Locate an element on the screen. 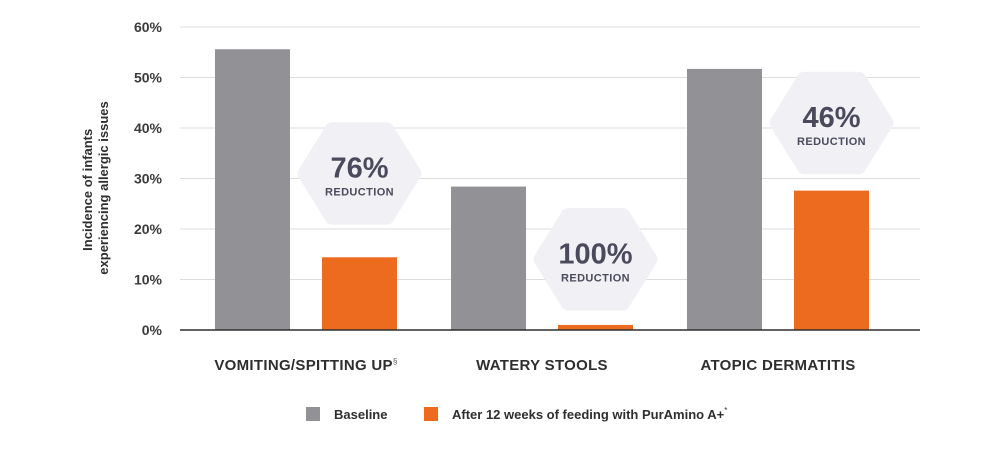  y-axis-label-line-2: experiencing allergic issues is located at coordinates (103, 187).